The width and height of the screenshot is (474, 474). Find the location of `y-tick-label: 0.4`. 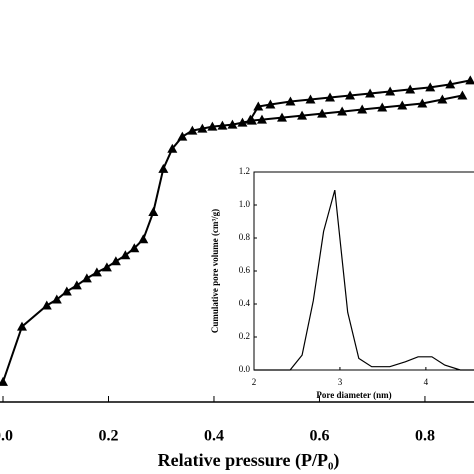

y-tick-label: 0.4 is located at coordinates (245, 303).